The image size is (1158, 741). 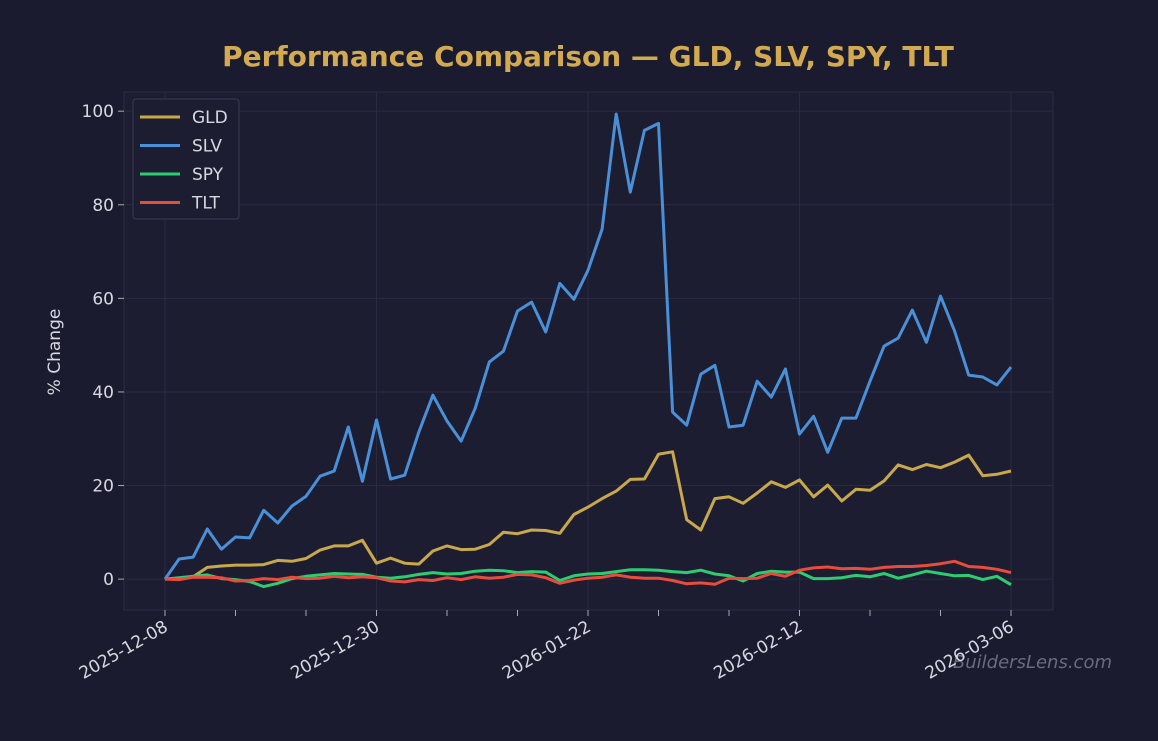 I want to click on y-tick-label: 0, so click(x=108, y=580).